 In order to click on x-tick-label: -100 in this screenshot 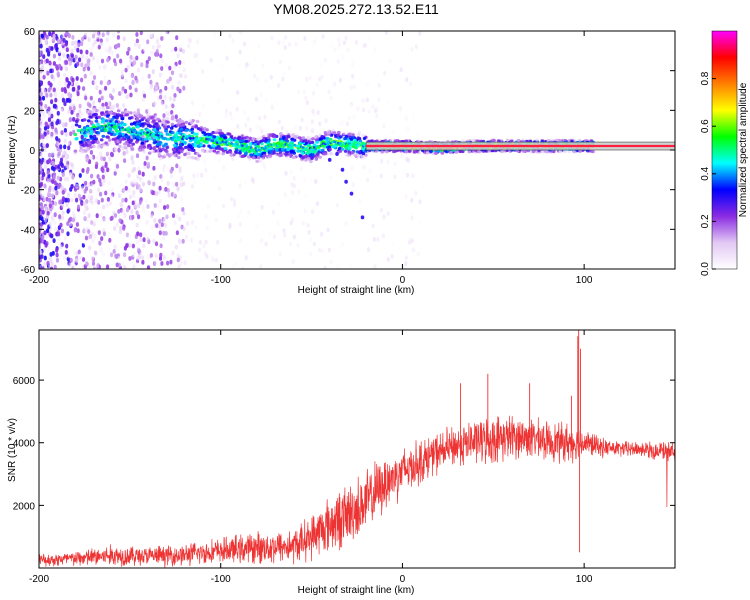, I will do `click(221, 579)`.